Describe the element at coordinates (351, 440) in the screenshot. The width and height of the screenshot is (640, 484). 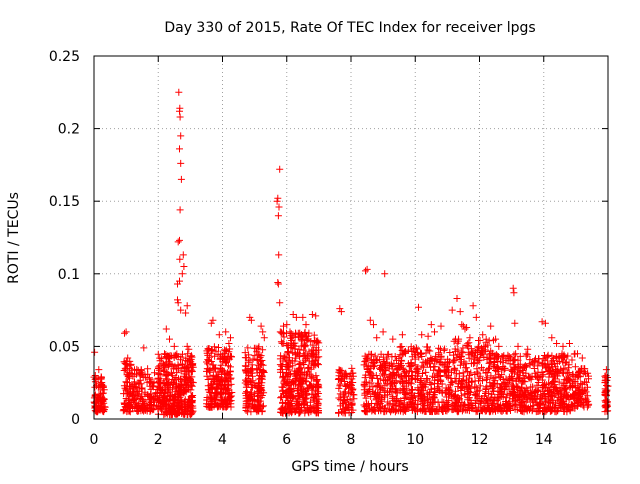
I see `x-tick-label: 8` at that location.